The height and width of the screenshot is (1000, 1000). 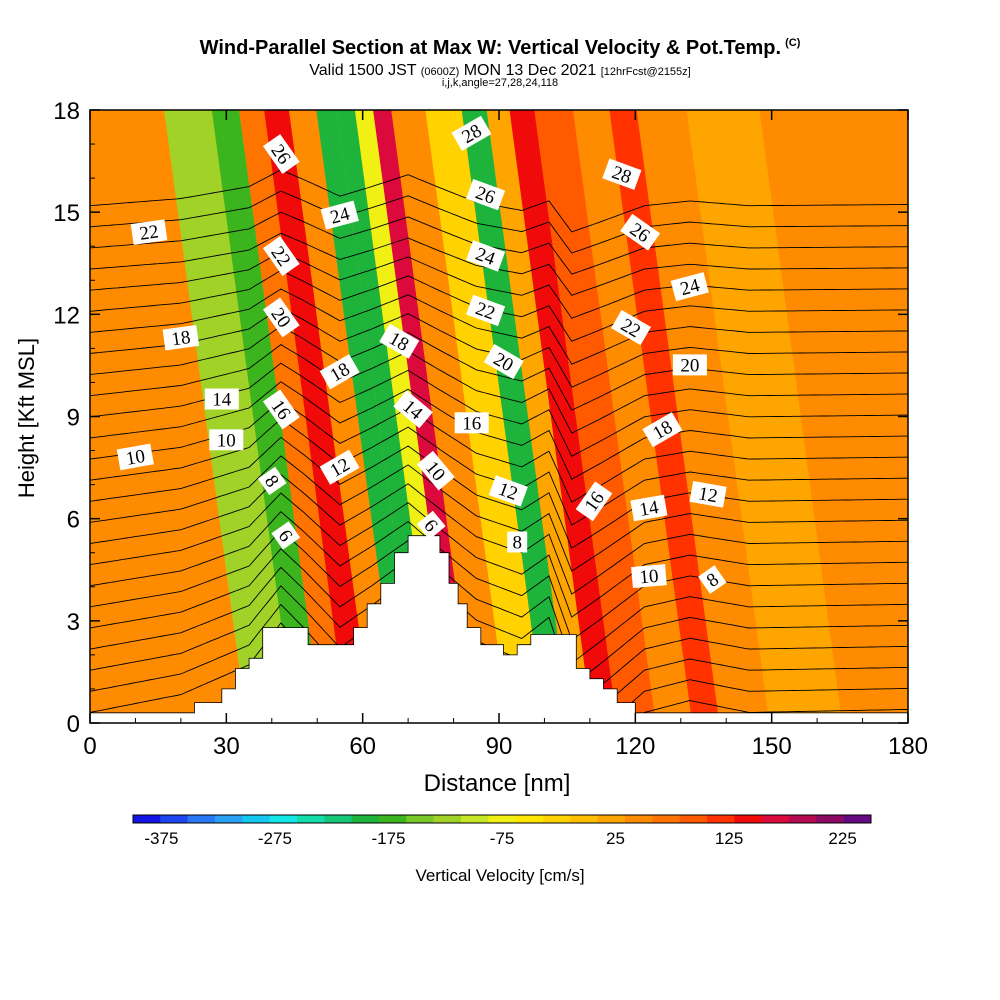 I want to click on y-tick-label: 12, so click(x=66, y=315).